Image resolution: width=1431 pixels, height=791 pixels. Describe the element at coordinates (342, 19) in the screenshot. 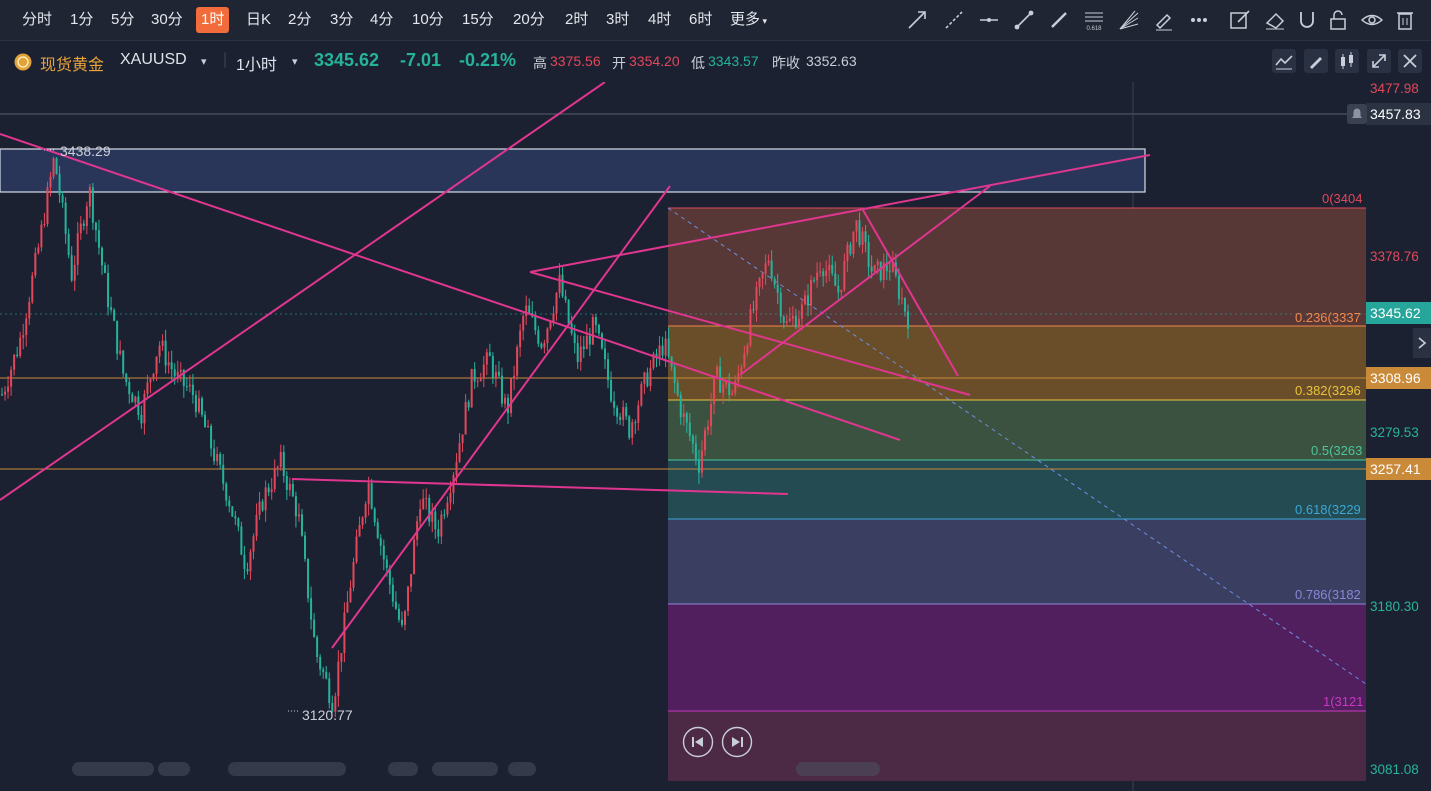

I see `timeframe-7: 3分` at that location.